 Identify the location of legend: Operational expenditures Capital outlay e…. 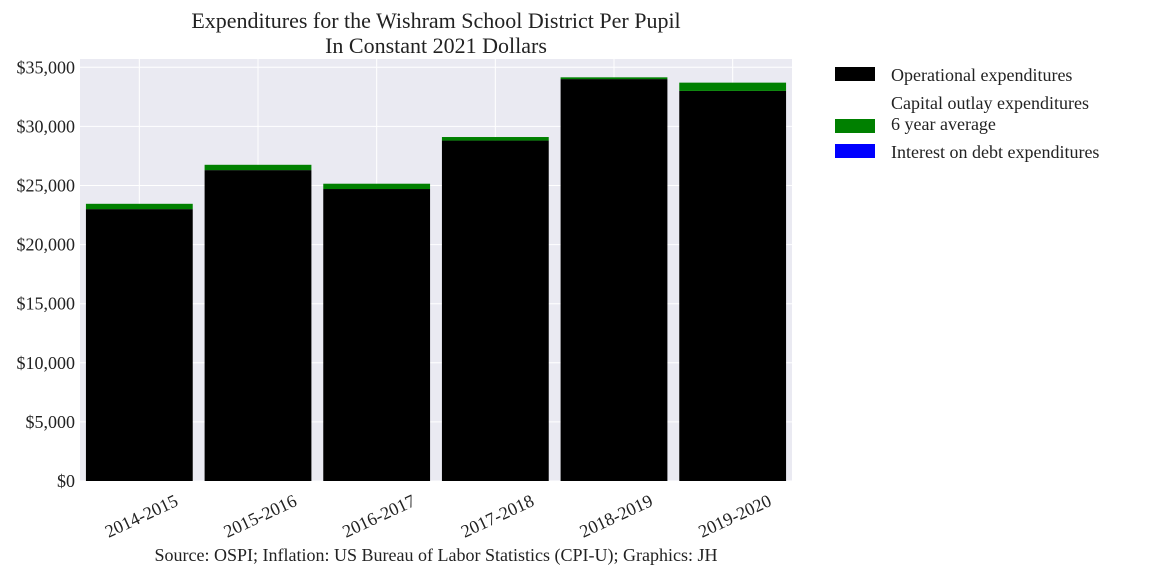
(967, 113).